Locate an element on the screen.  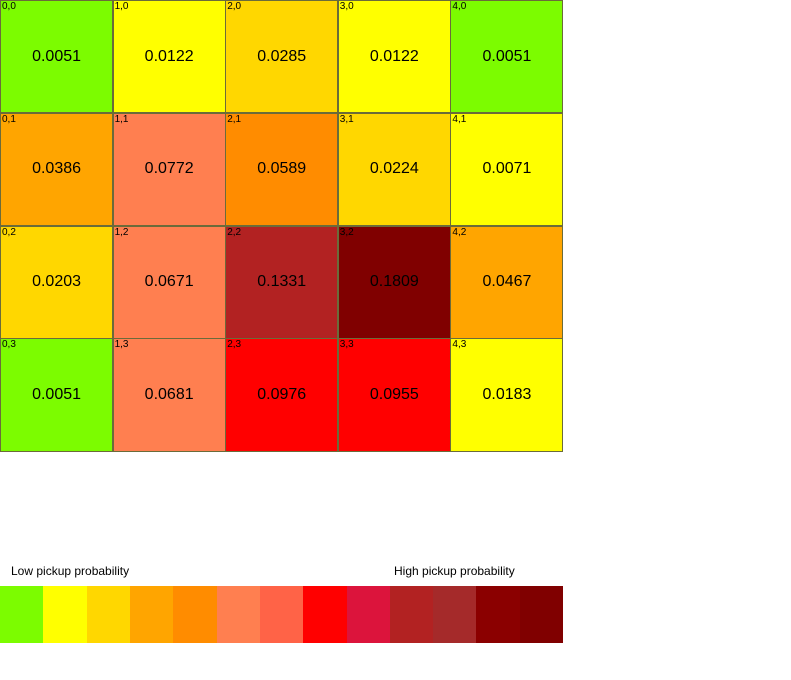
heatmap-cell: 2,2 0.1331 is located at coordinates (282, 282).